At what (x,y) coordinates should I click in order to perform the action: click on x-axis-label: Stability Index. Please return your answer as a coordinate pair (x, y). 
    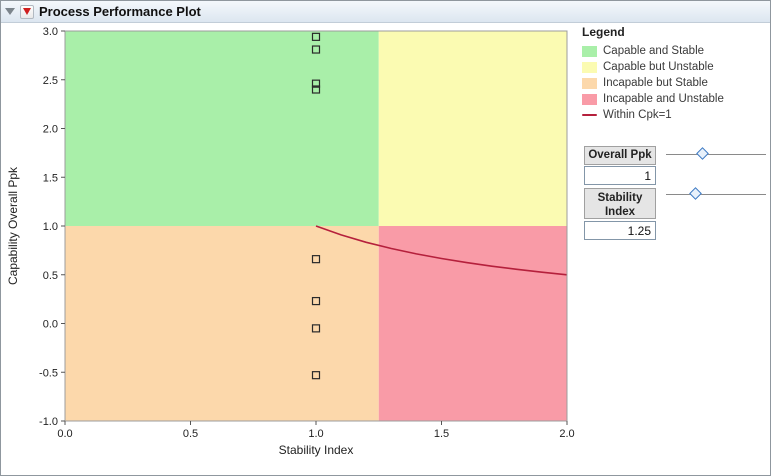
    Looking at the image, I should click on (316, 450).